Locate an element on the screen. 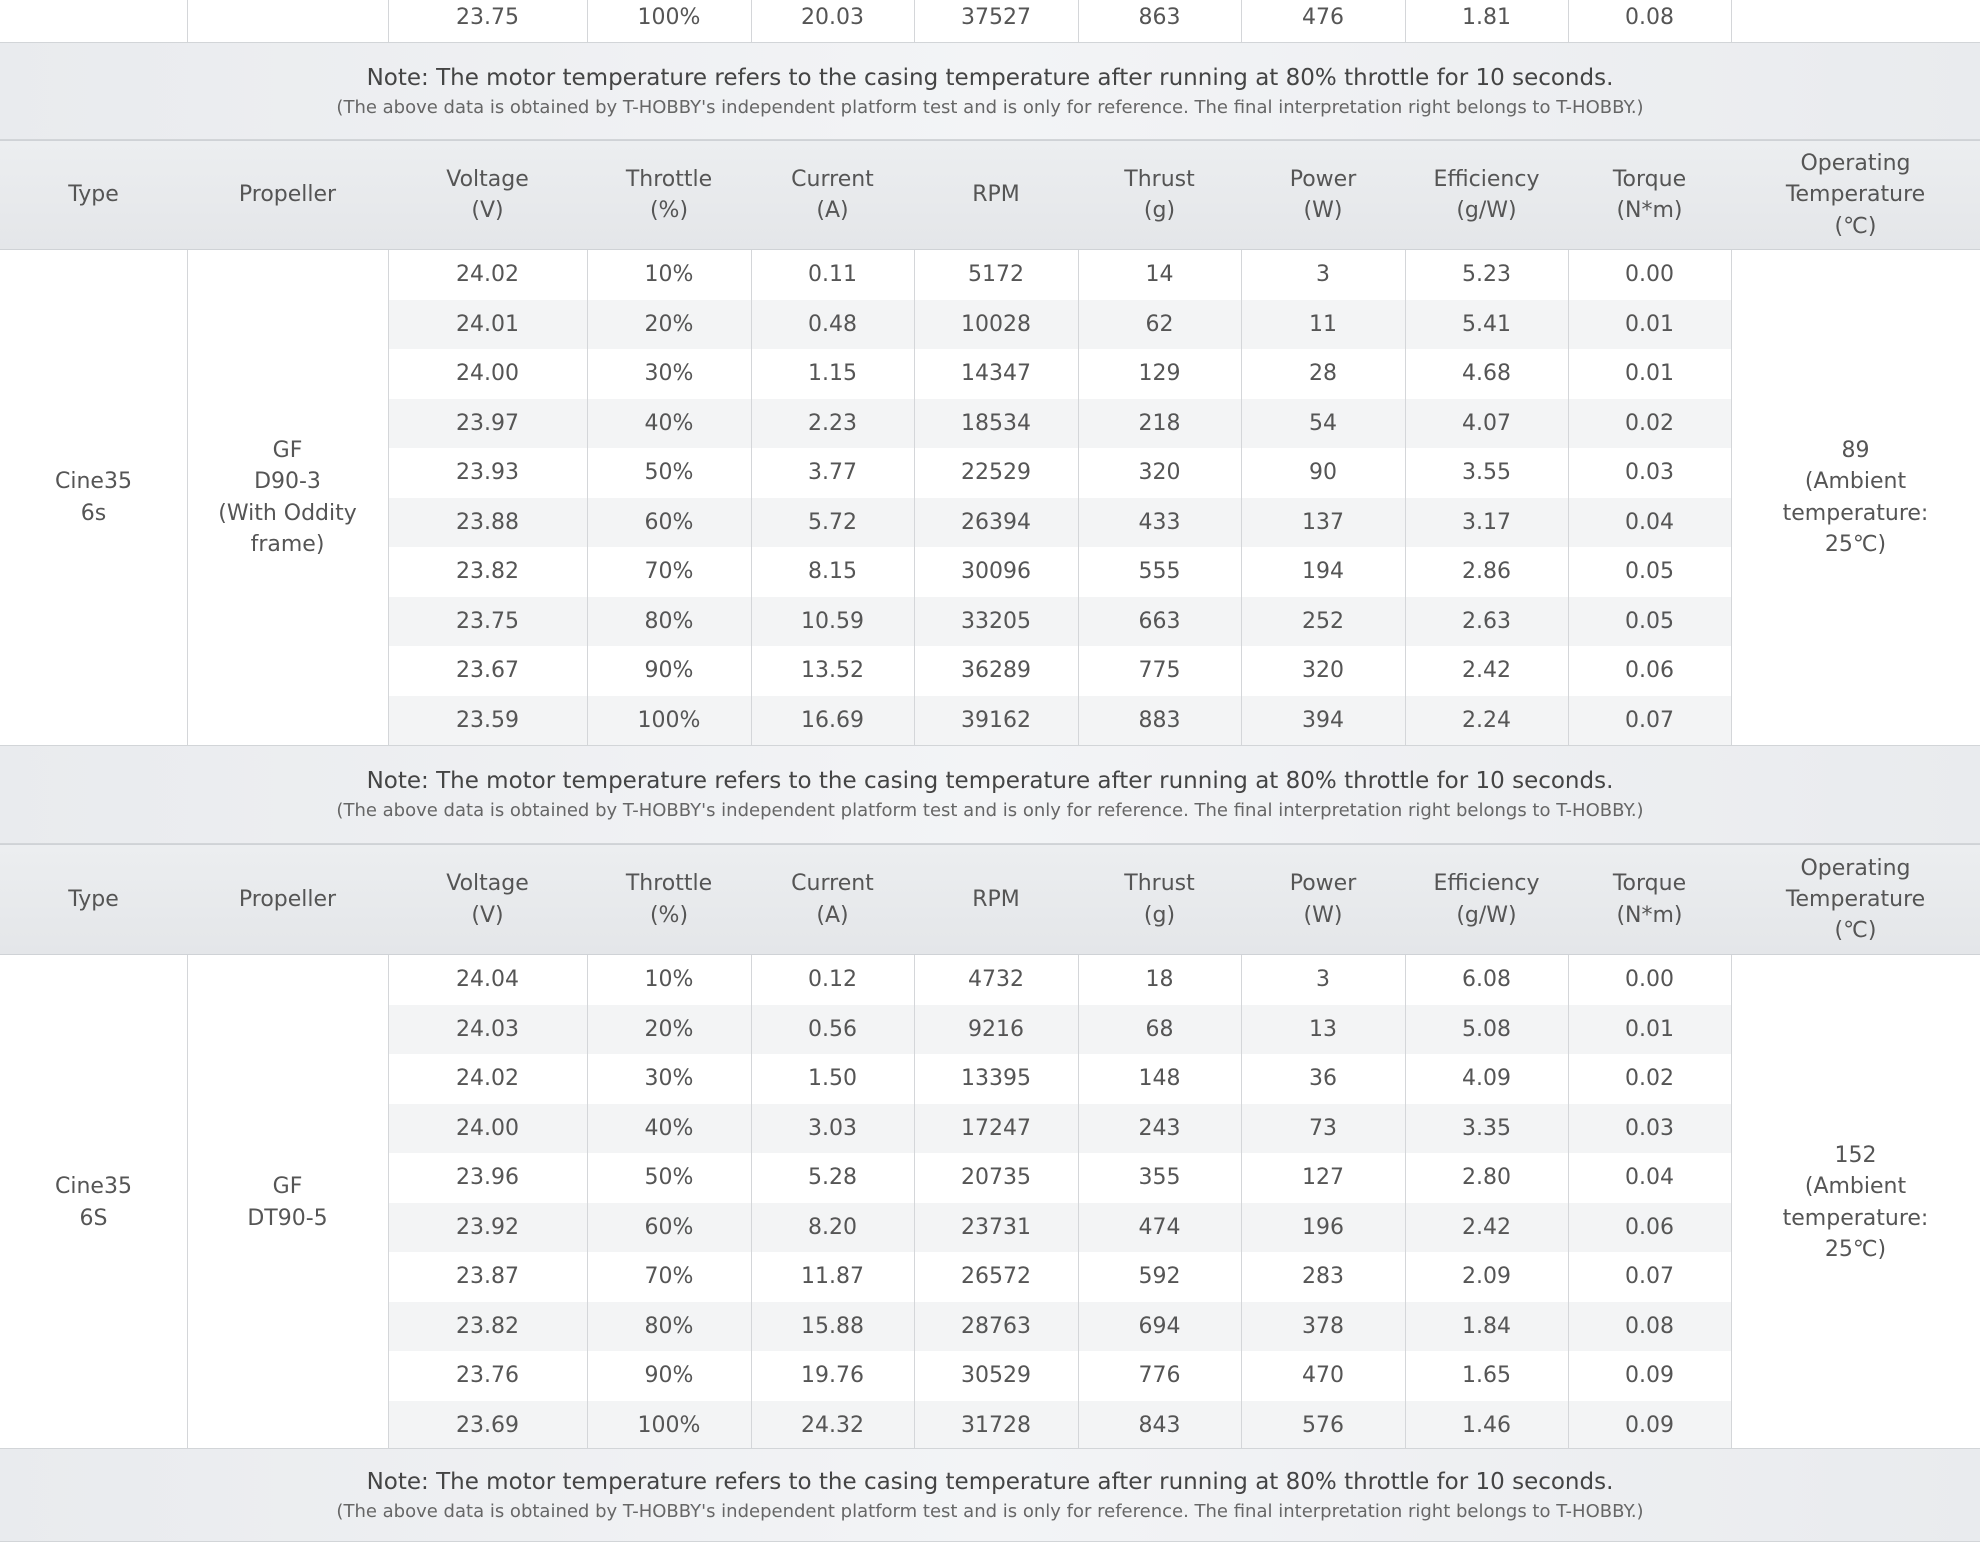 Image resolution: width=1980 pixels, height=1542 pixels. data-cell: 0.48 is located at coordinates (832, 324).